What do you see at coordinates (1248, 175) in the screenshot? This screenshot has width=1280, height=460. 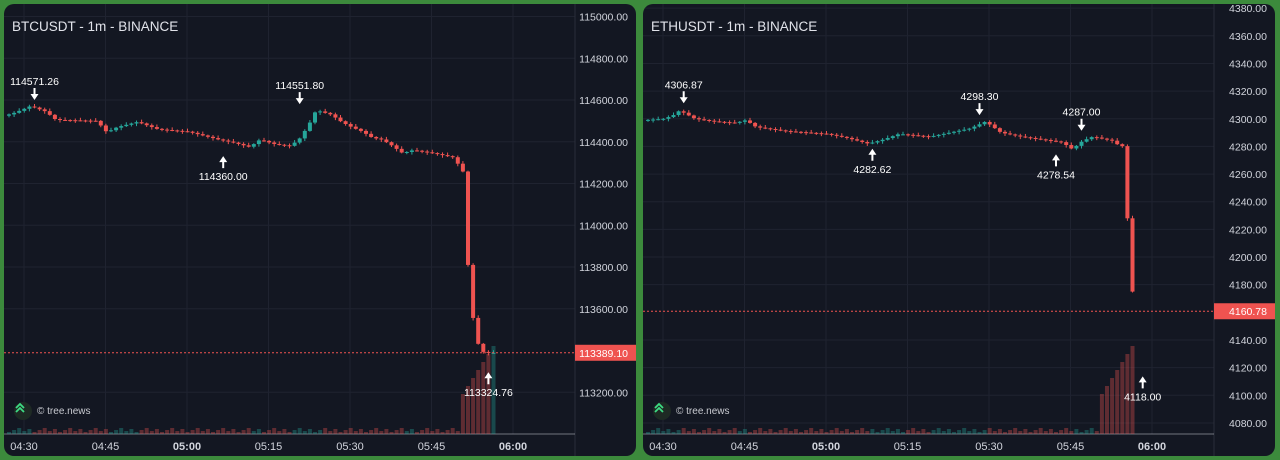 I see `eth-price-tick: 4260.00` at bounding box center [1248, 175].